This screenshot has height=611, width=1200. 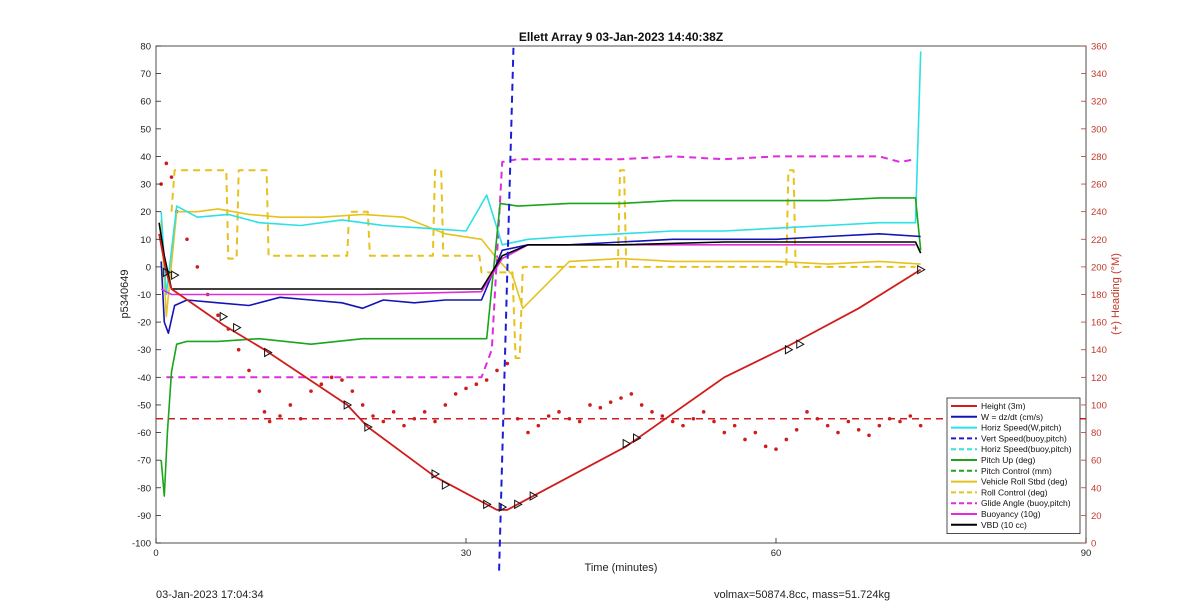 What do you see at coordinates (1099, 185) in the screenshot?
I see `y-right-tick-label-13: 260` at bounding box center [1099, 185].